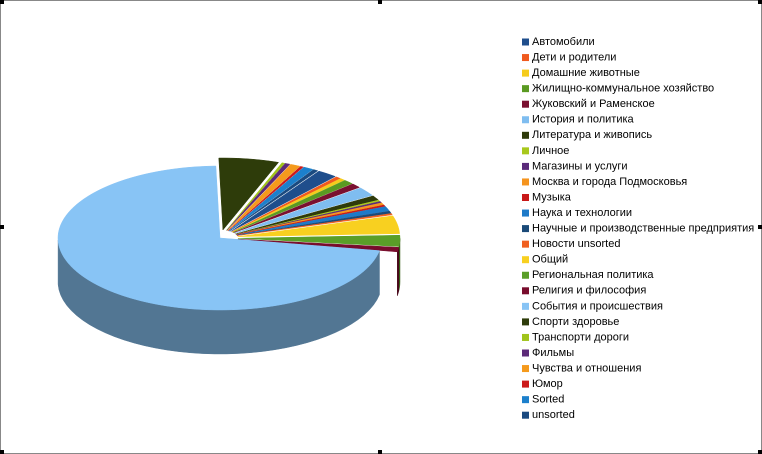 This screenshot has width=762, height=454. I want to click on legend-label: Фильмы, so click(553, 353).